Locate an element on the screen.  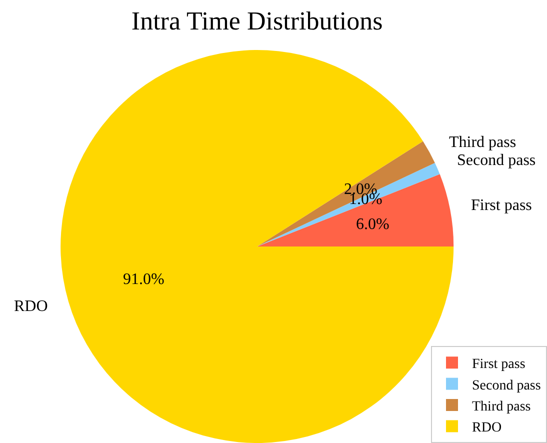
data-label: 91.0% is located at coordinates (143, 279).